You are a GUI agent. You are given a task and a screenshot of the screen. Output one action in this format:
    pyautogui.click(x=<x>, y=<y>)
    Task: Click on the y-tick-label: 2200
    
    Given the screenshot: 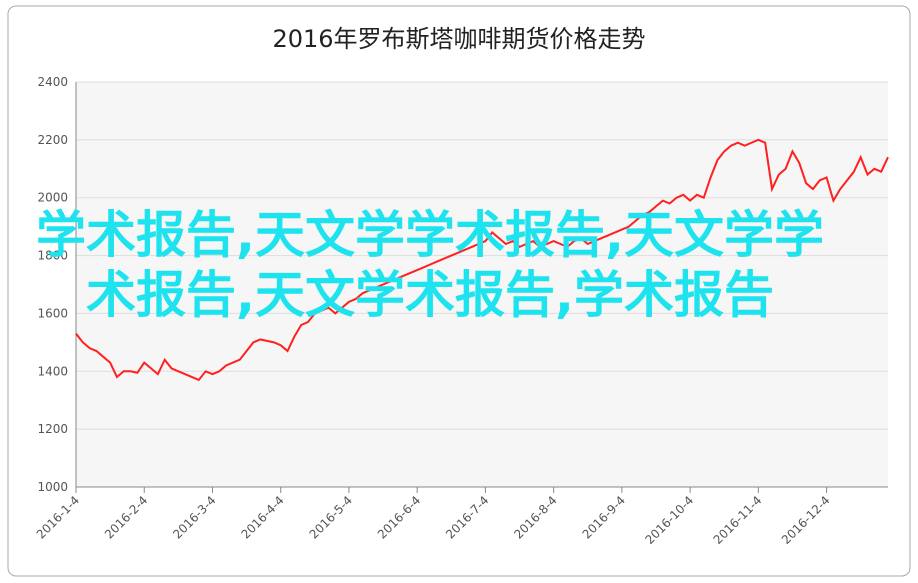 What is the action you would take?
    pyautogui.click(x=52, y=140)
    